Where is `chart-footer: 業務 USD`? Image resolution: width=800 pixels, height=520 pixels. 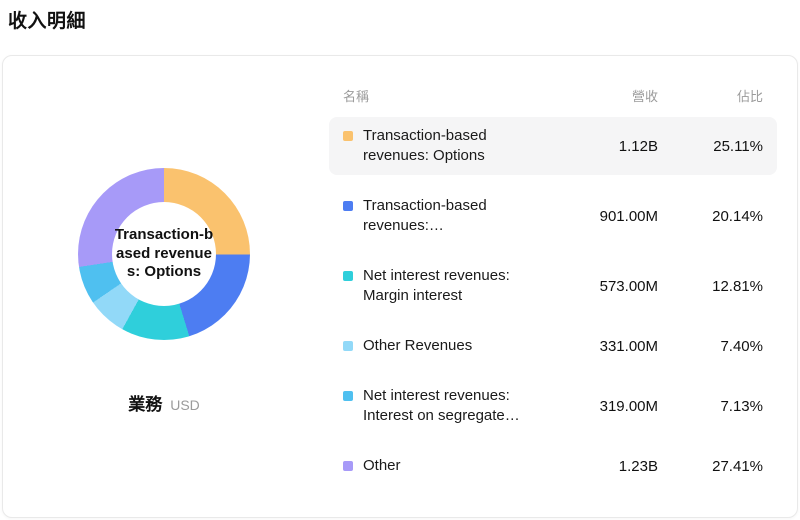
chart-footer: 業務 USD is located at coordinates (164, 402).